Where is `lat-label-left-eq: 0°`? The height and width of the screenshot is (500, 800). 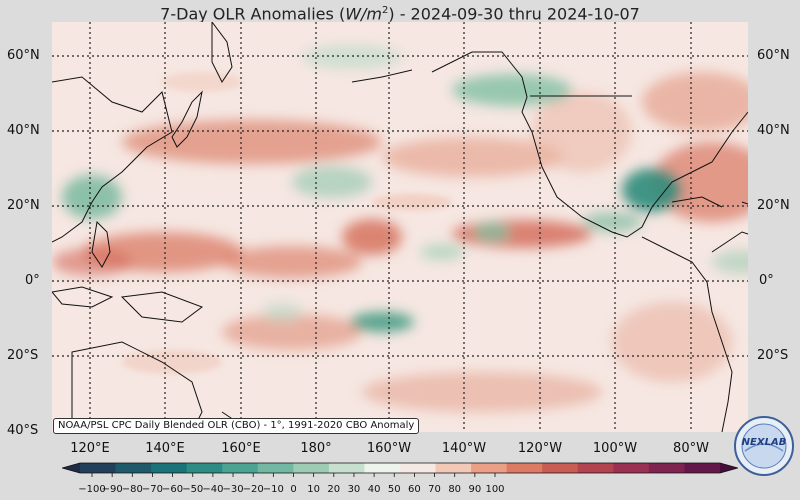 lat-label-left-eq: 0° is located at coordinates (32, 280).